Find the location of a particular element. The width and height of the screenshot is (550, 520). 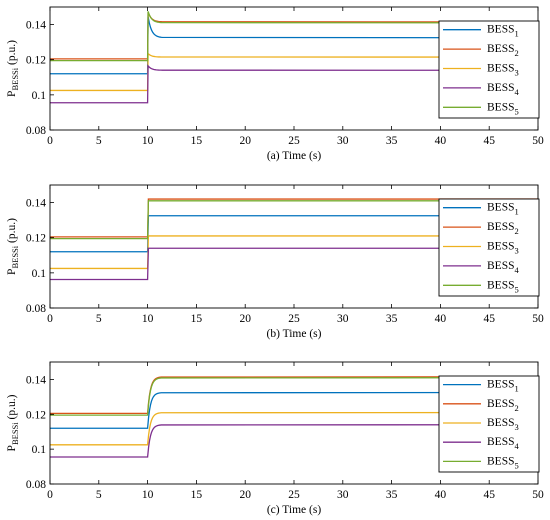

x-axis-label: (b) Time (s) is located at coordinates (294, 334).